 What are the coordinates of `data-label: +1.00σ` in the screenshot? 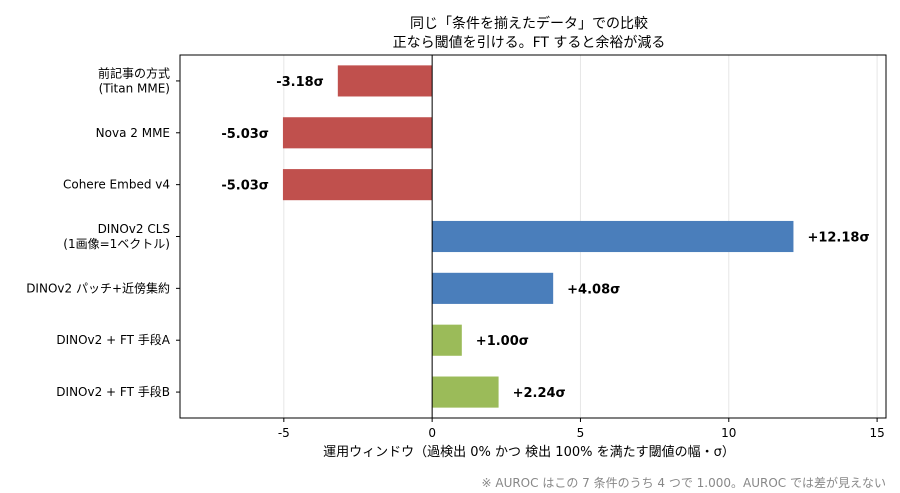 It's located at (502, 341).